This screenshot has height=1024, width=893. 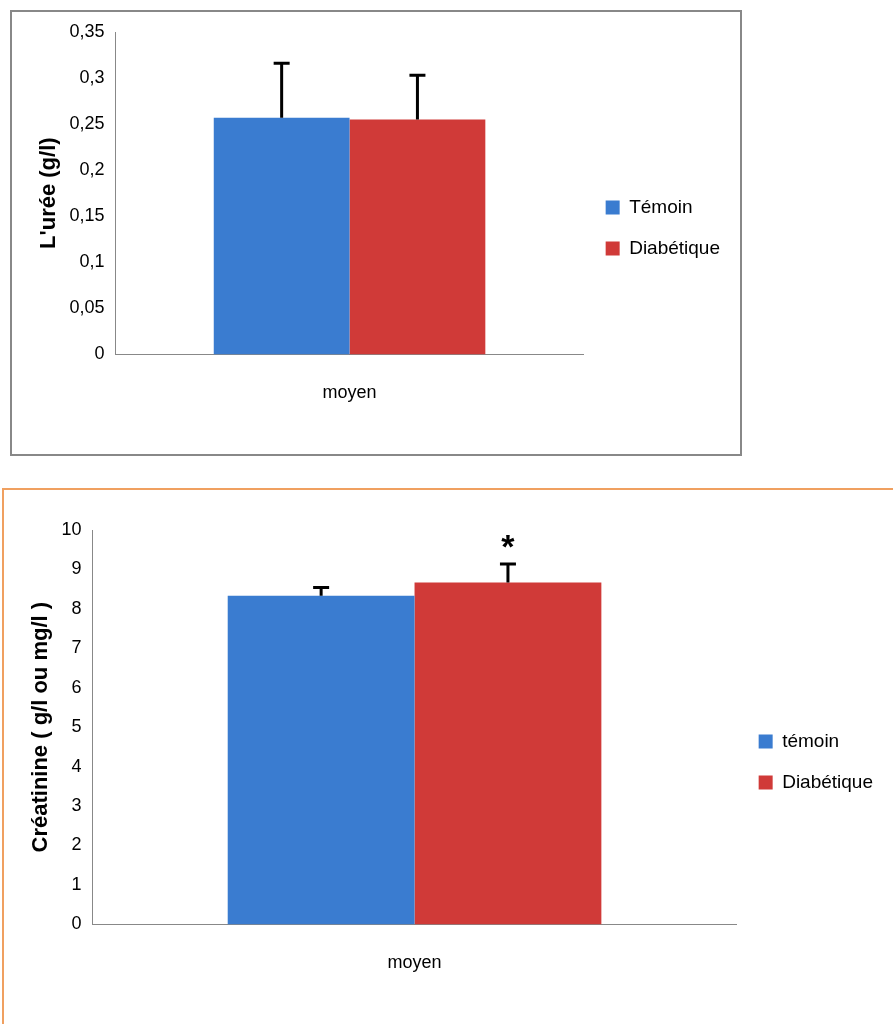 What do you see at coordinates (76, 686) in the screenshot?
I see `y-tick-label: 6` at bounding box center [76, 686].